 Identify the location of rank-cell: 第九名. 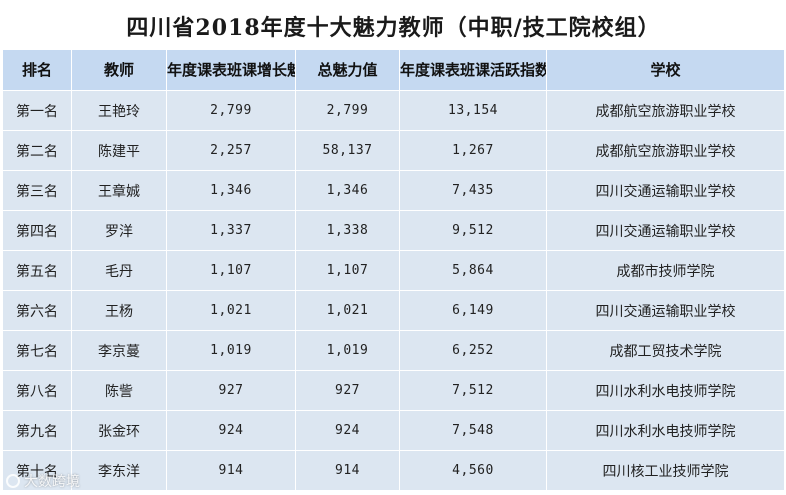
(37, 430).